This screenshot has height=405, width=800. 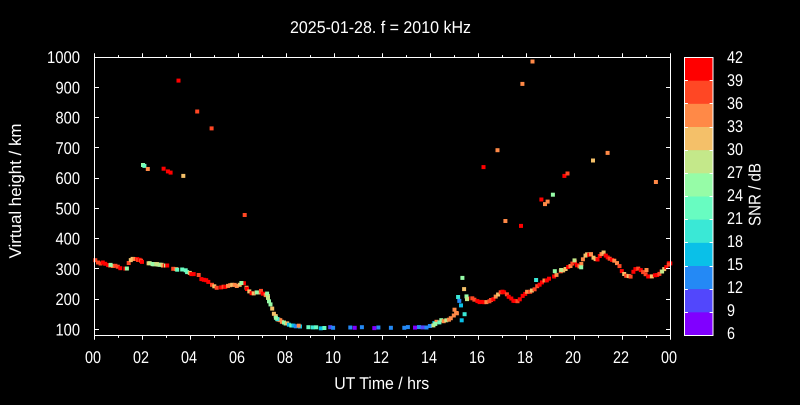 I want to click on svg-text: 400, so click(x=68, y=239).